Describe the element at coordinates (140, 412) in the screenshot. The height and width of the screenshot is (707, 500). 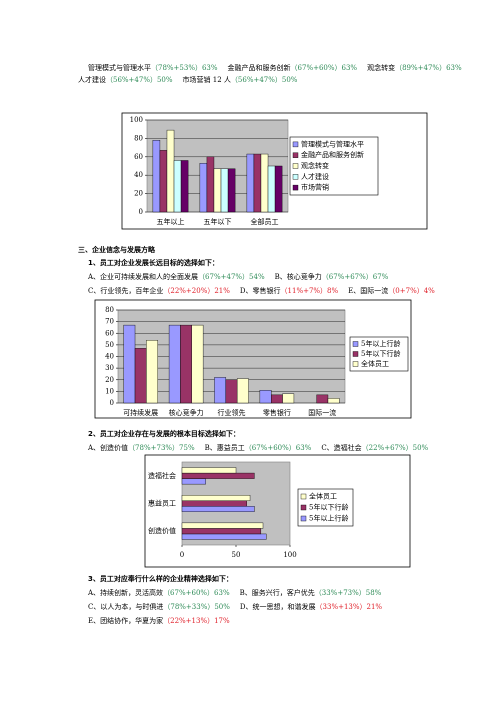
I see `x-tick-label: 可持续发展` at that location.